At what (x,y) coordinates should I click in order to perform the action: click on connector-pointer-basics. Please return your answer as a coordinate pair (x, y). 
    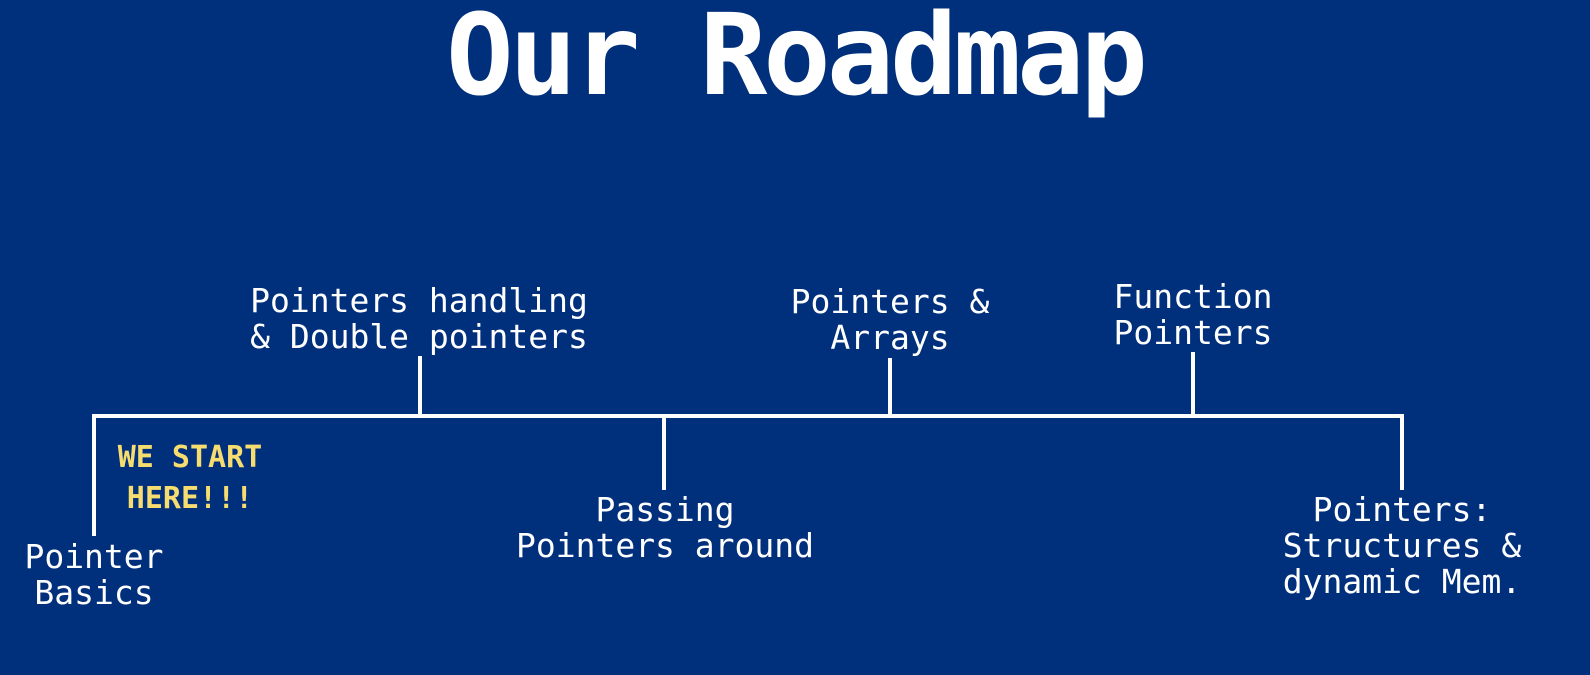
    Looking at the image, I should click on (94, 475).